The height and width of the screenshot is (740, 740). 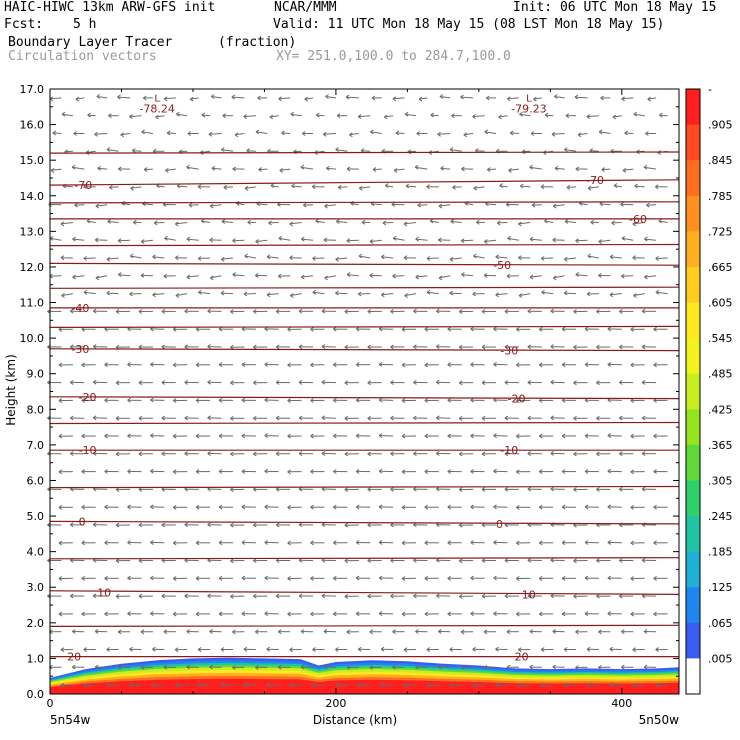 I want to click on y-tick-label: 4.0, so click(x=36, y=552).